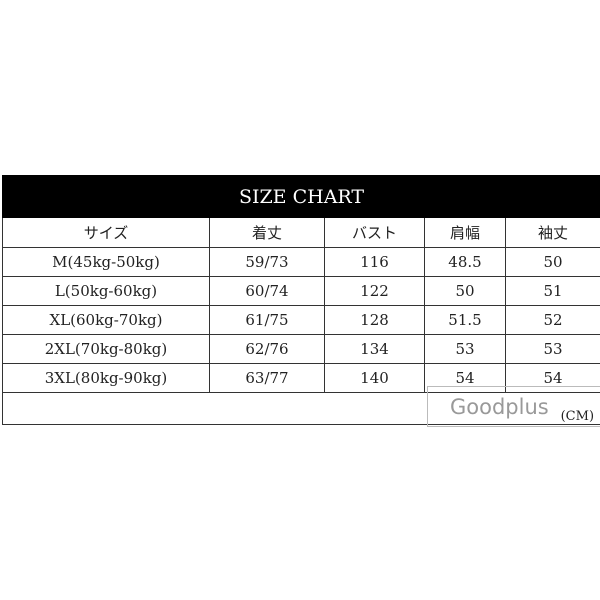  Describe the element at coordinates (106, 320) in the screenshot. I see `table-cell: XL(60kg-70kg)` at that location.